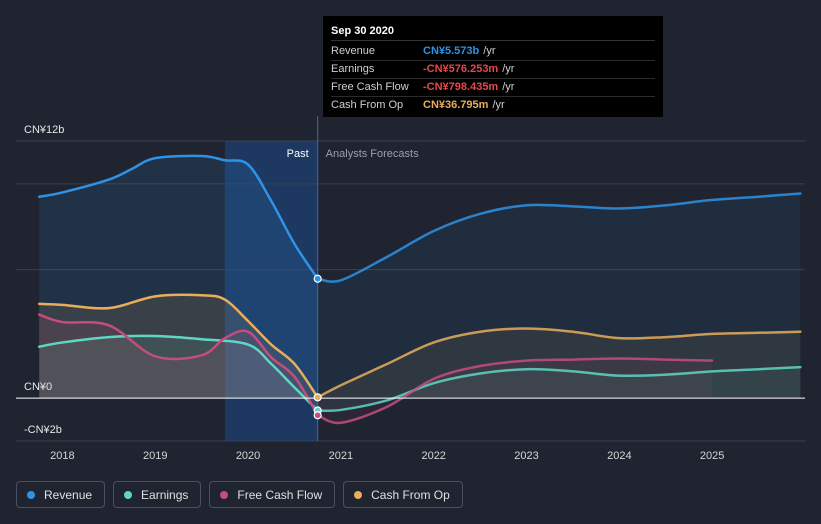 The width and height of the screenshot is (821, 524). I want to click on legend-cash-from-op-button: Cash From Op, so click(403, 494).